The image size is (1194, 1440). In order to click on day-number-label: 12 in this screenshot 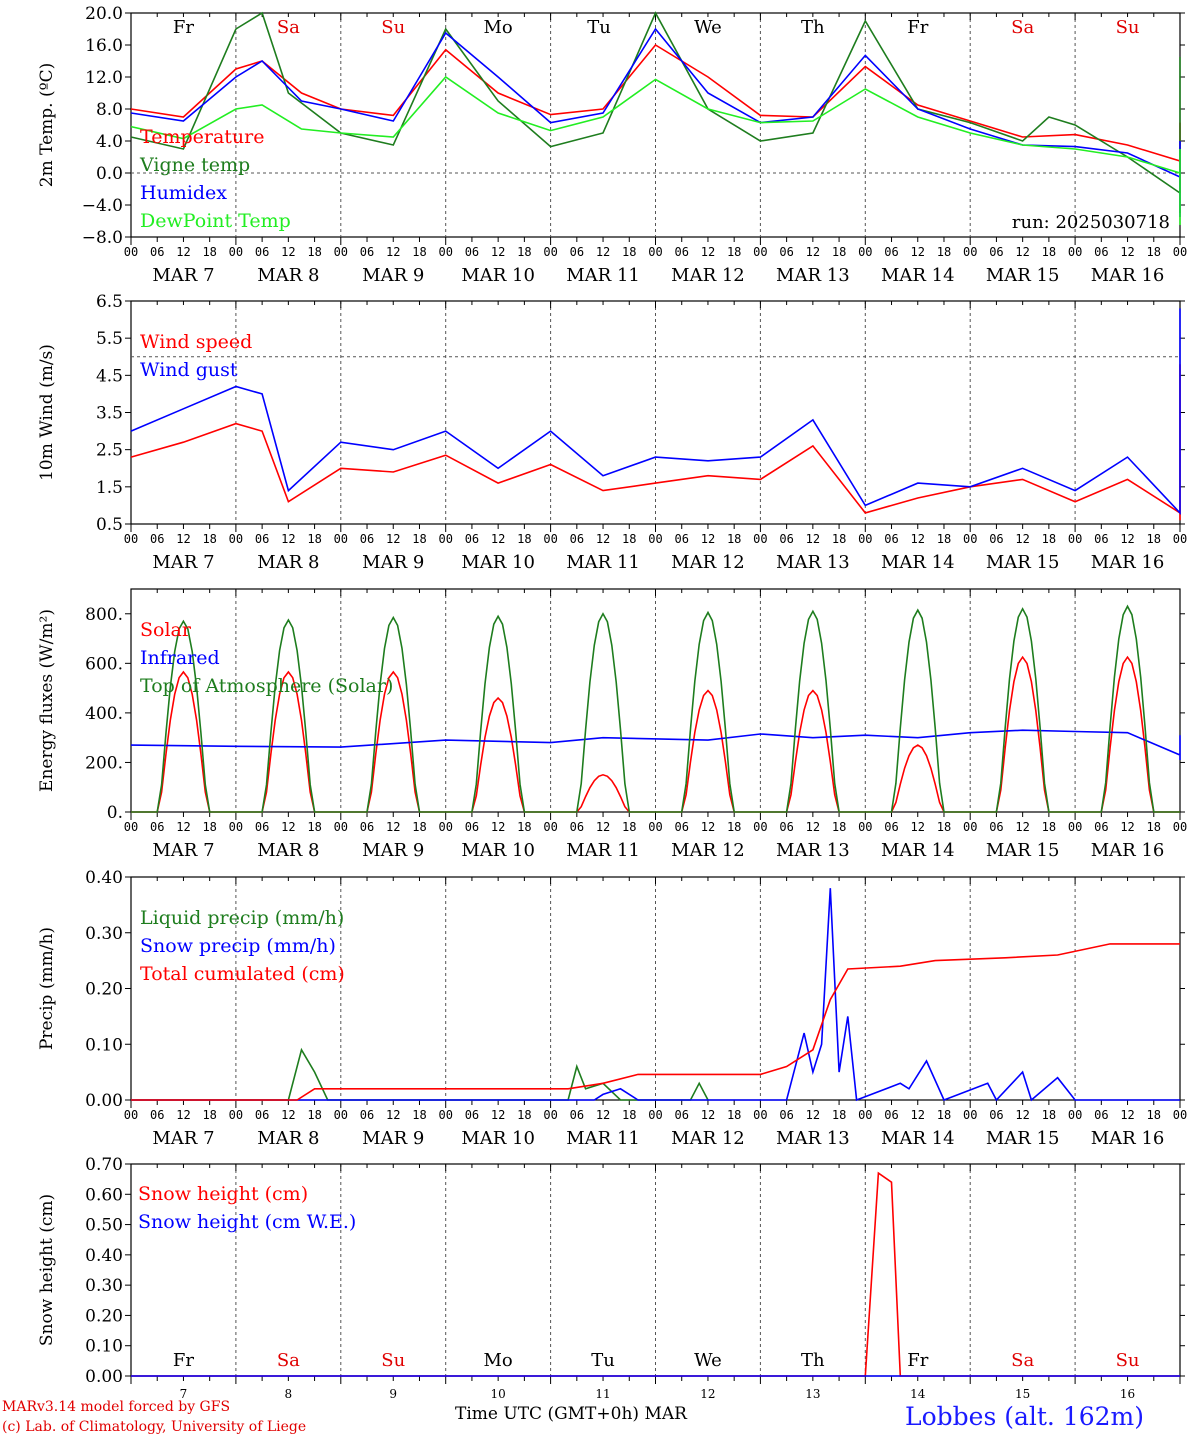, I will do `click(707, 1394)`.